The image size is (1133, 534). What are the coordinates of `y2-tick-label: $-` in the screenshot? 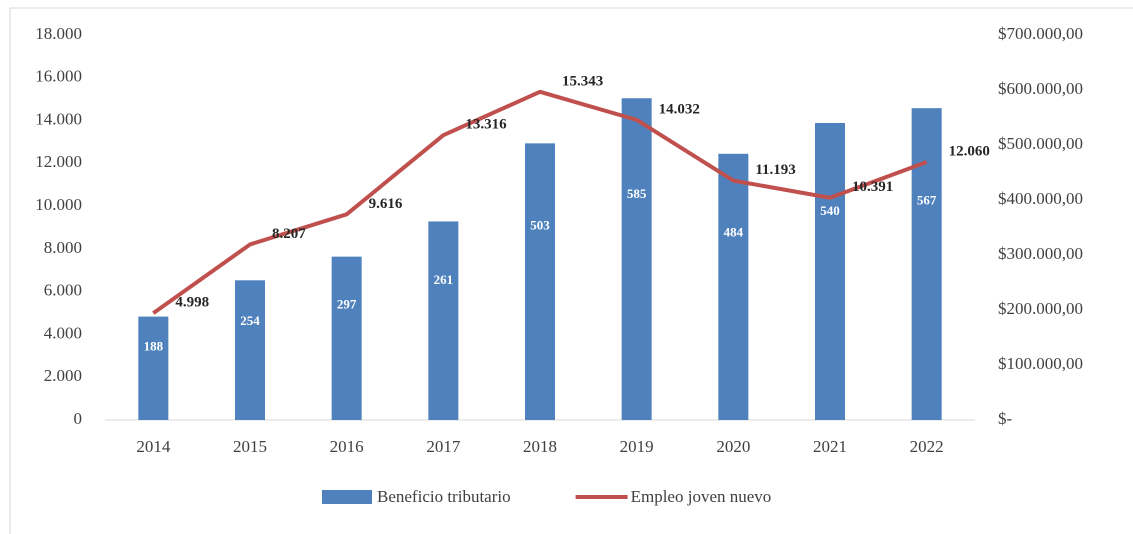 It's located at (1005, 418).